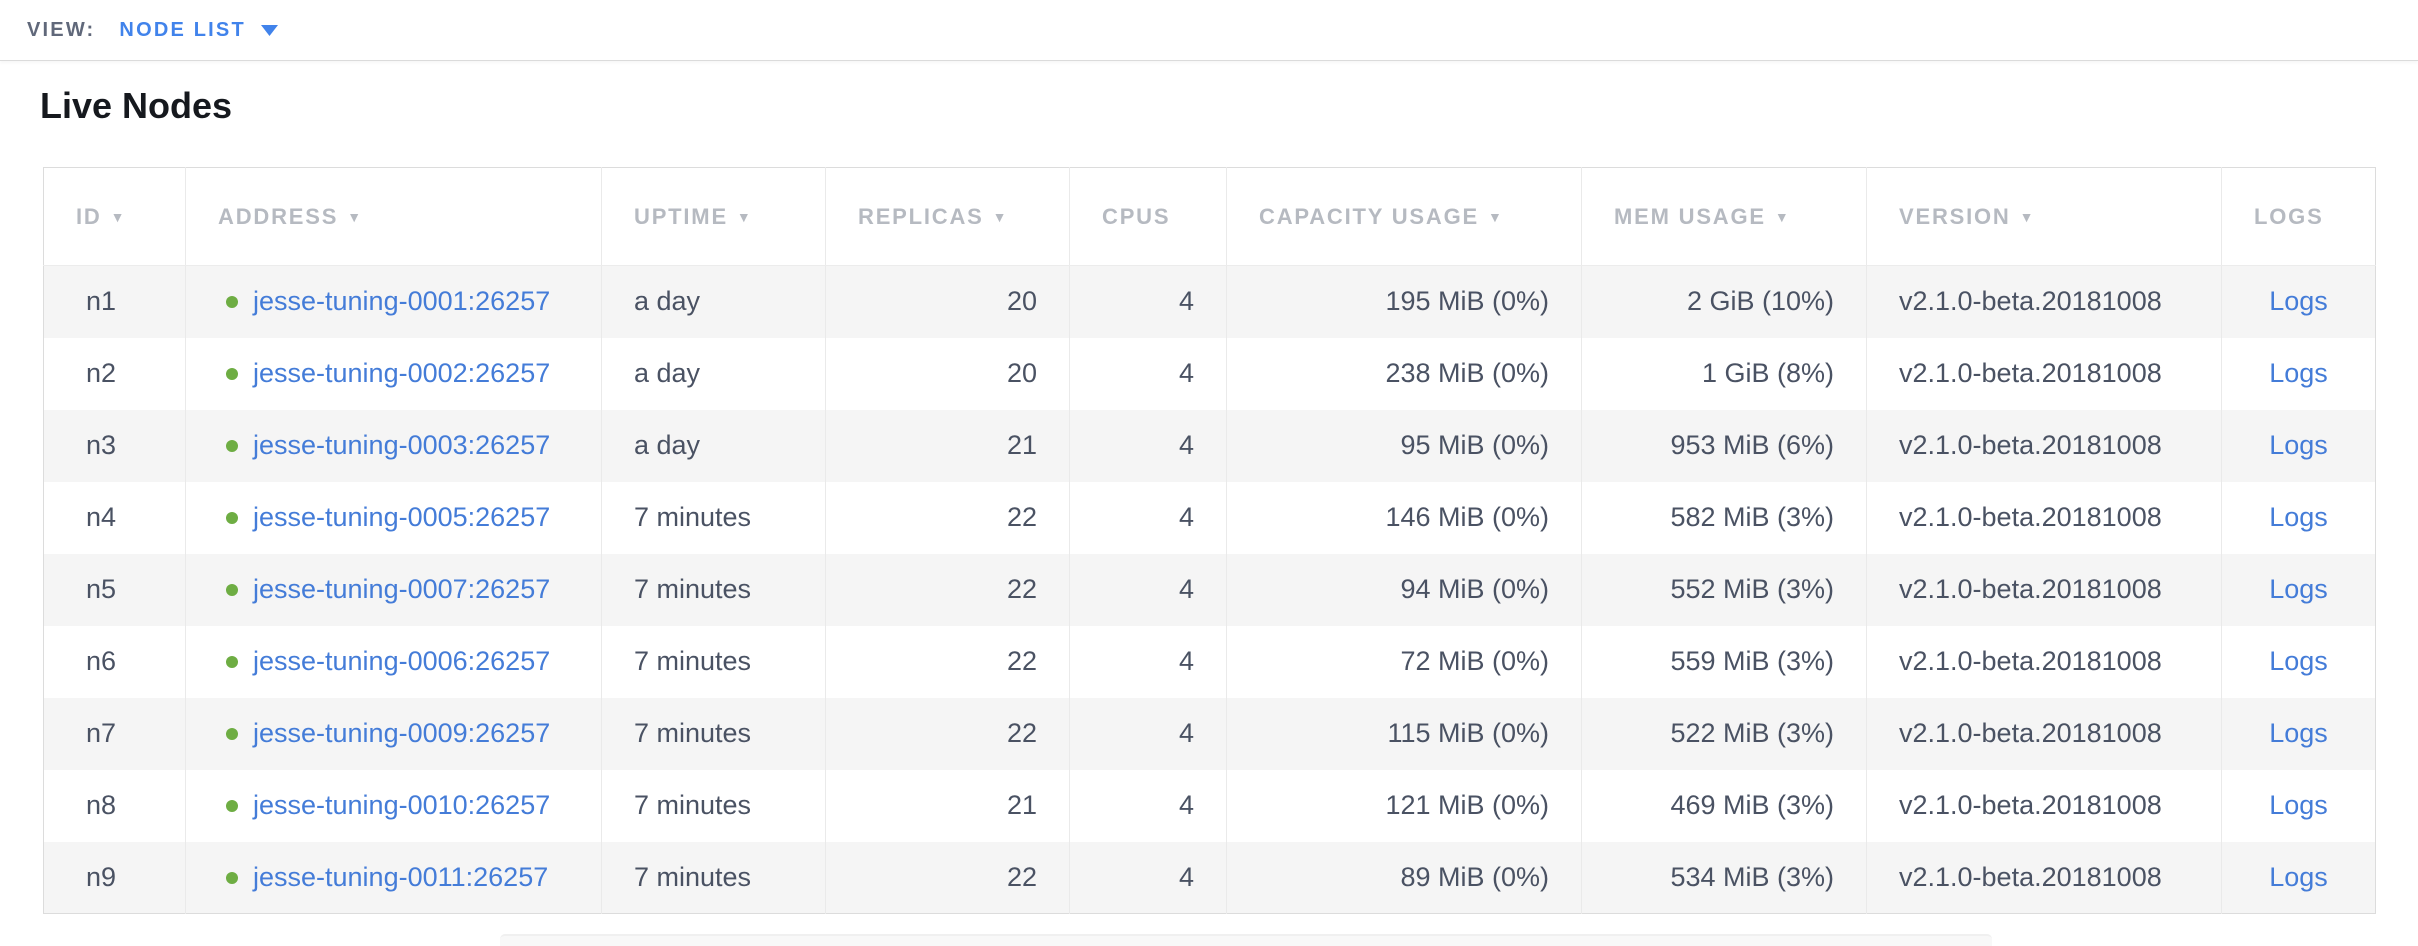 Image resolution: width=2418 pixels, height=946 pixels. What do you see at coordinates (402, 805) in the screenshot?
I see `node-address-link: jesse-tuning-0010:26257` at bounding box center [402, 805].